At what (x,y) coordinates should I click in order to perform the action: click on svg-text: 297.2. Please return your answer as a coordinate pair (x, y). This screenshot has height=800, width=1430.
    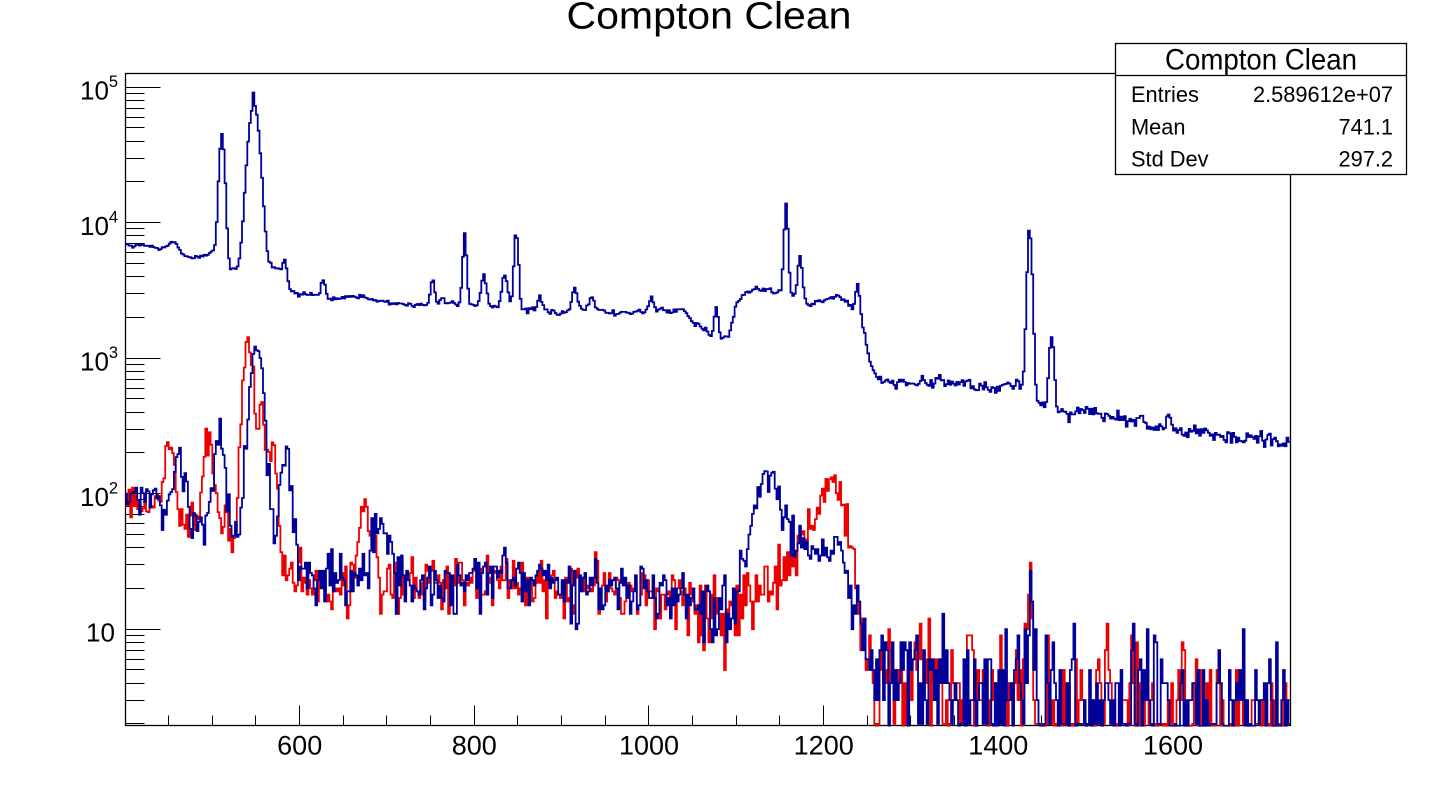
    Looking at the image, I should click on (1365, 158).